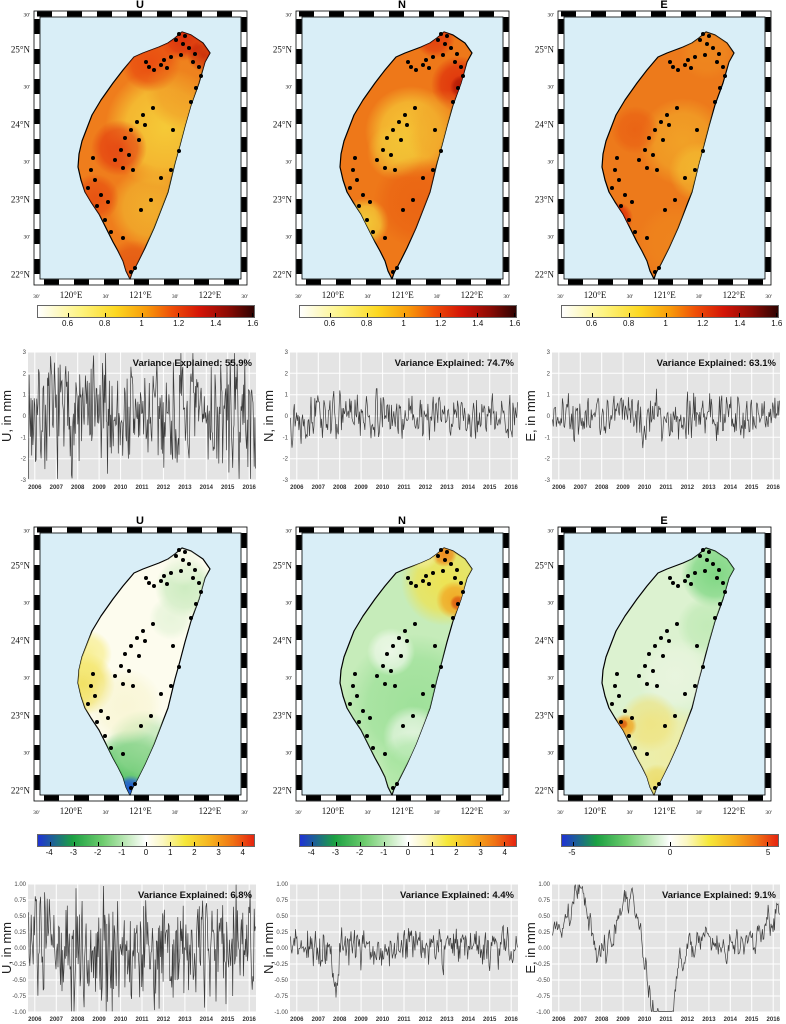 This screenshot has width=786, height=1024. I want to click on lon-tick-label: 122°E, so click(210, 295).